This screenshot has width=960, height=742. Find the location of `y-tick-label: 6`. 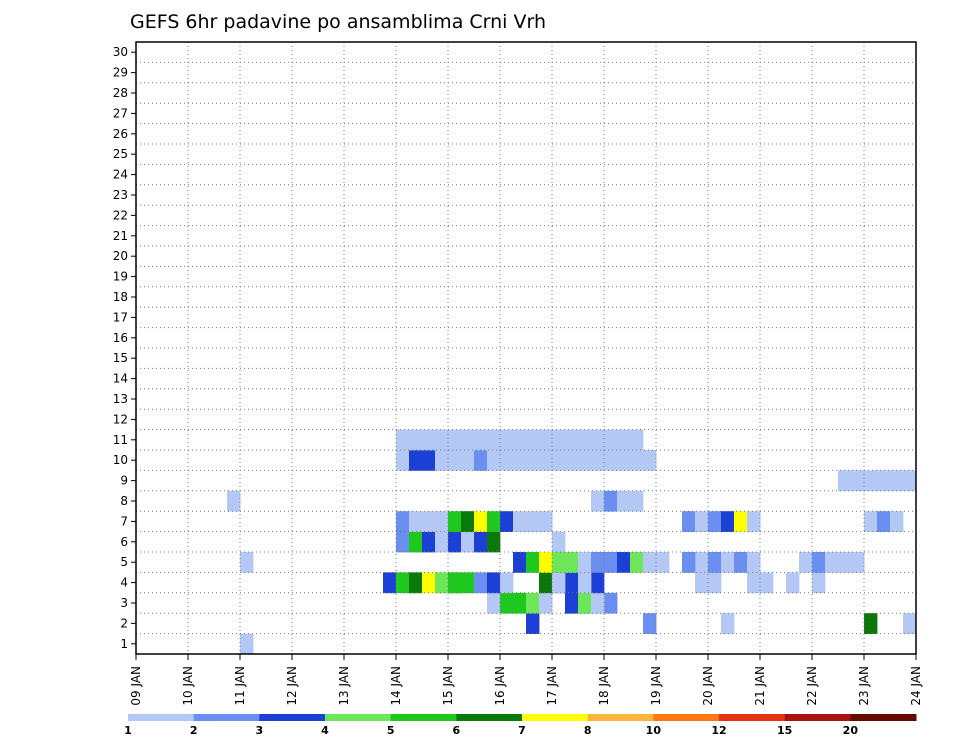

y-tick-label: 6 is located at coordinates (124, 542).